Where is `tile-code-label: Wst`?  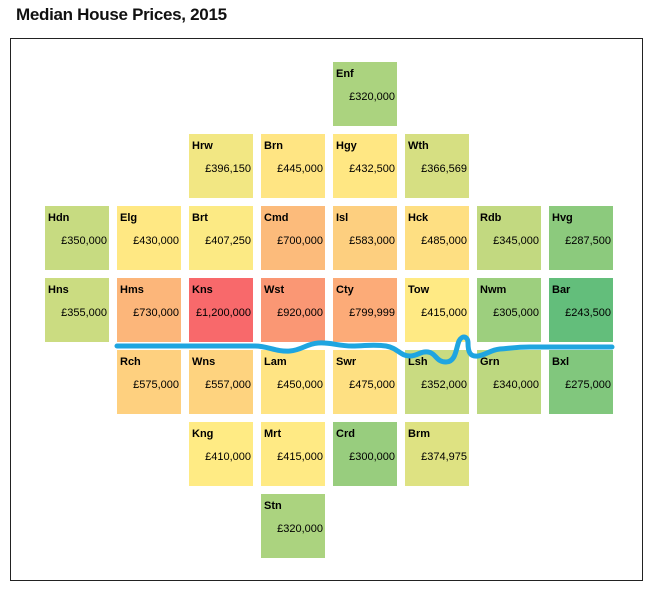 tile-code-label: Wst is located at coordinates (274, 290).